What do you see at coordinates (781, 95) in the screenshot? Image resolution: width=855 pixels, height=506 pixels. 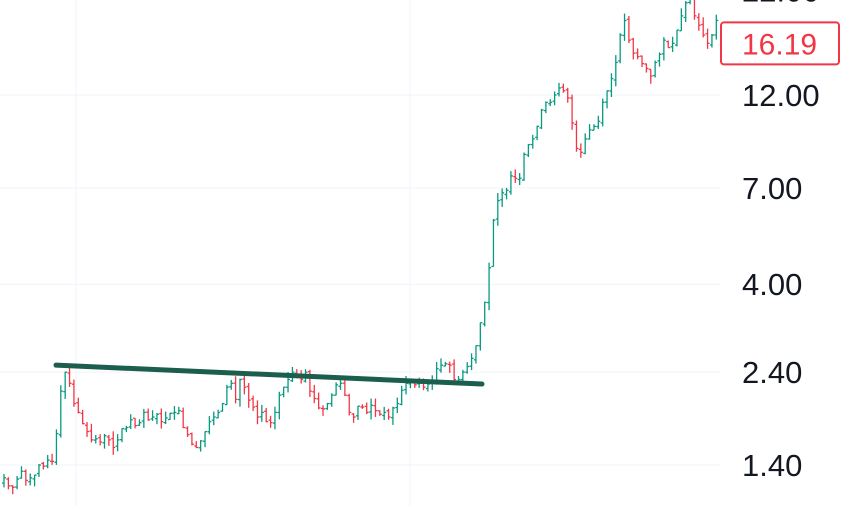 I see `y-tick-label: 12.00` at bounding box center [781, 95].